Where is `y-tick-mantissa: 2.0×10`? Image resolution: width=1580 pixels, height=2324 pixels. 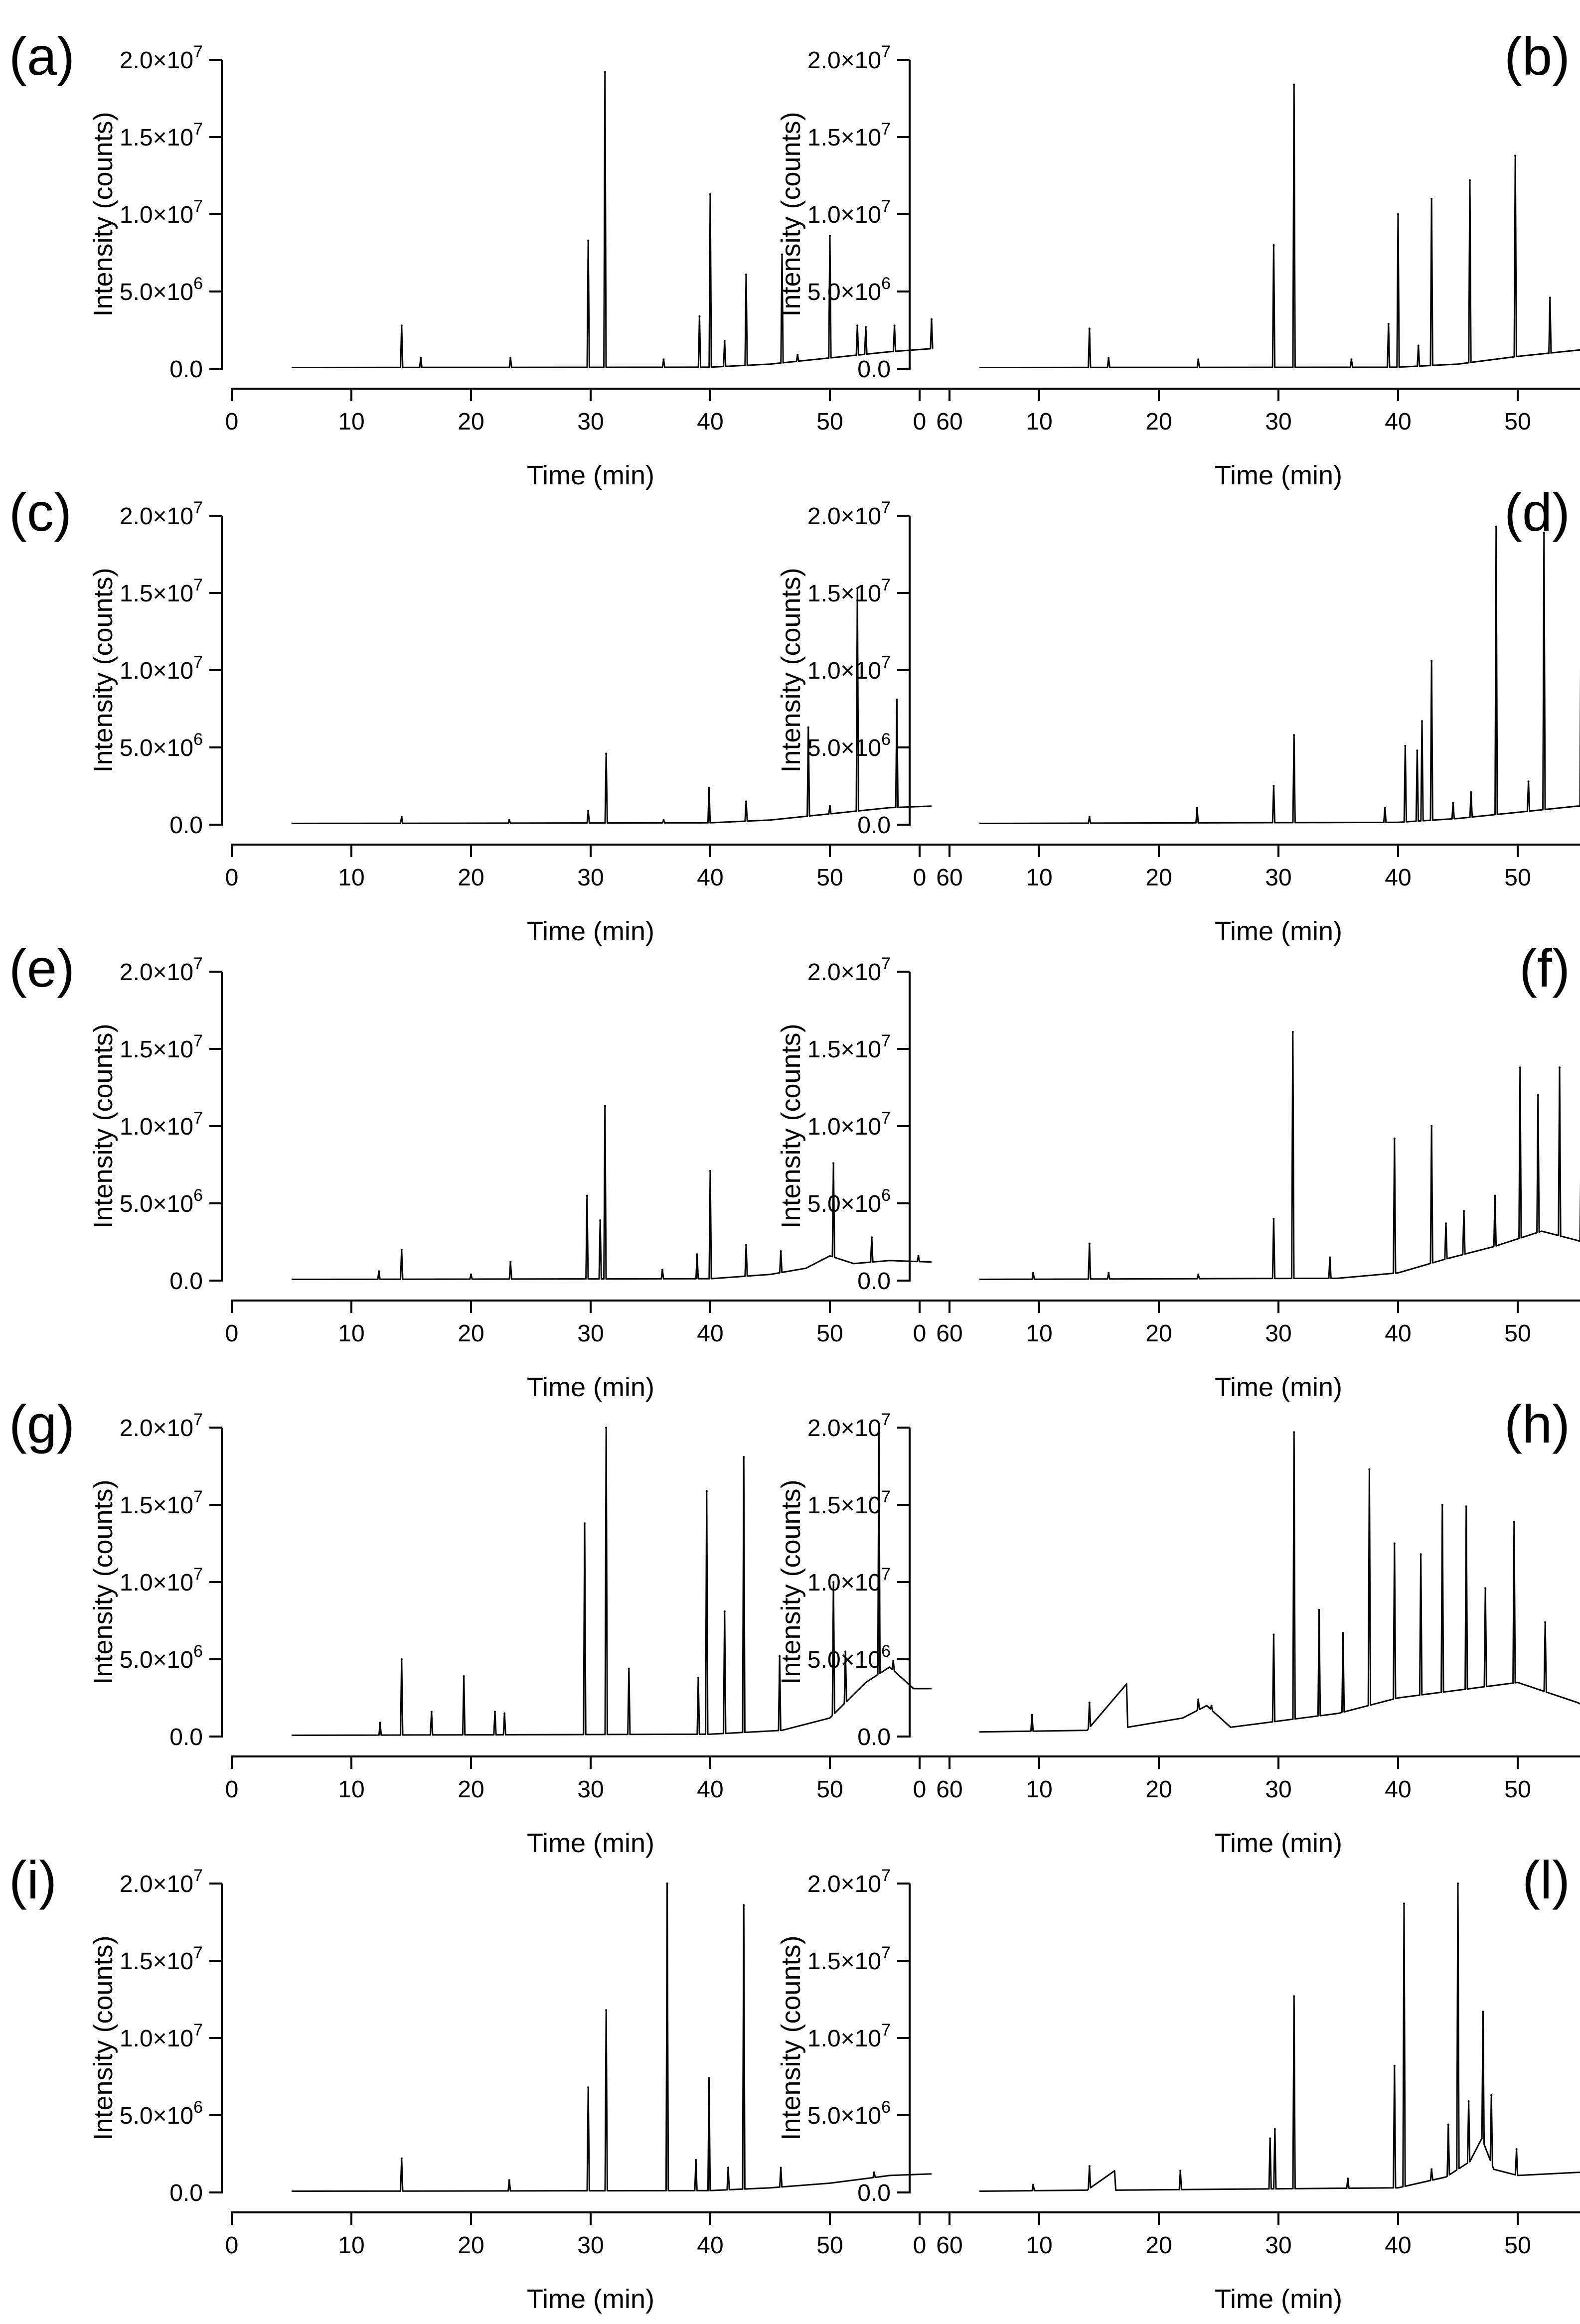 y-tick-mantissa: 2.0×10 is located at coordinates (844, 1428).